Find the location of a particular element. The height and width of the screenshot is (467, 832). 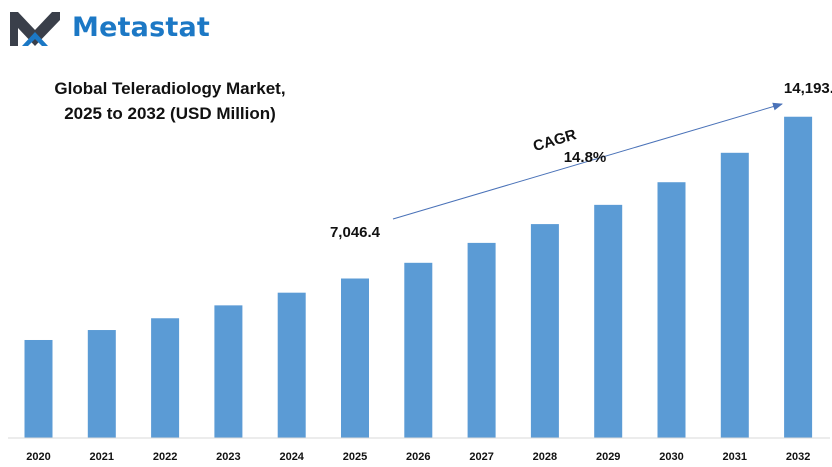

bar-2022 is located at coordinates (165, 378).